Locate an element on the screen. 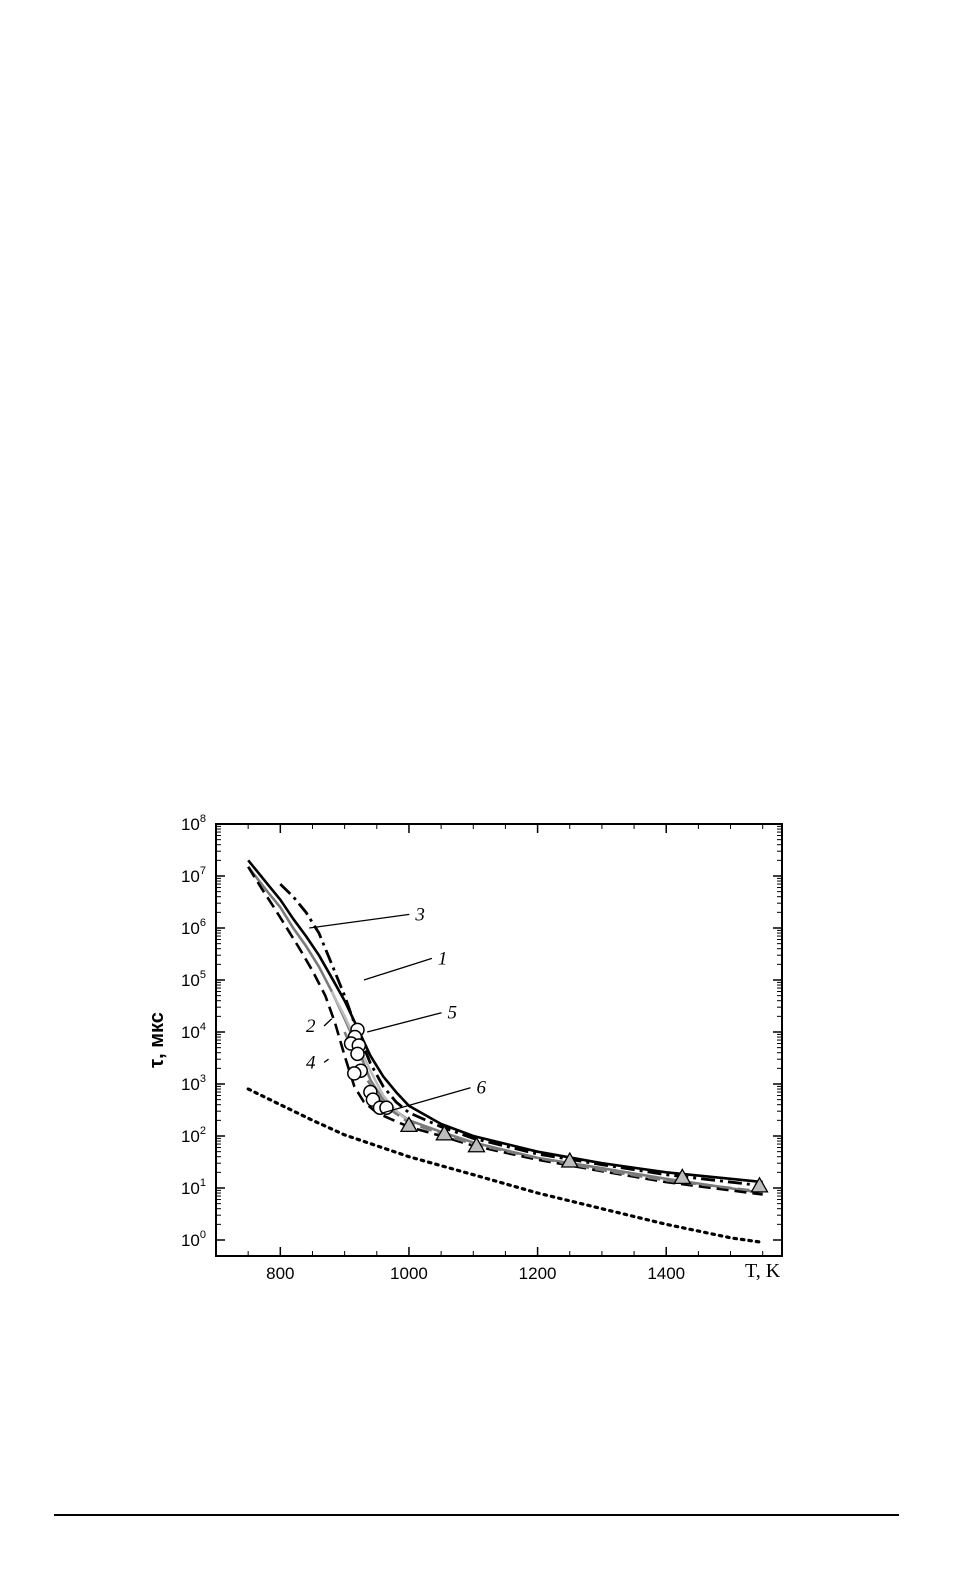 This screenshot has width=959, height=1593. y-tick-label: 10⁸ is located at coordinates (193, 823).